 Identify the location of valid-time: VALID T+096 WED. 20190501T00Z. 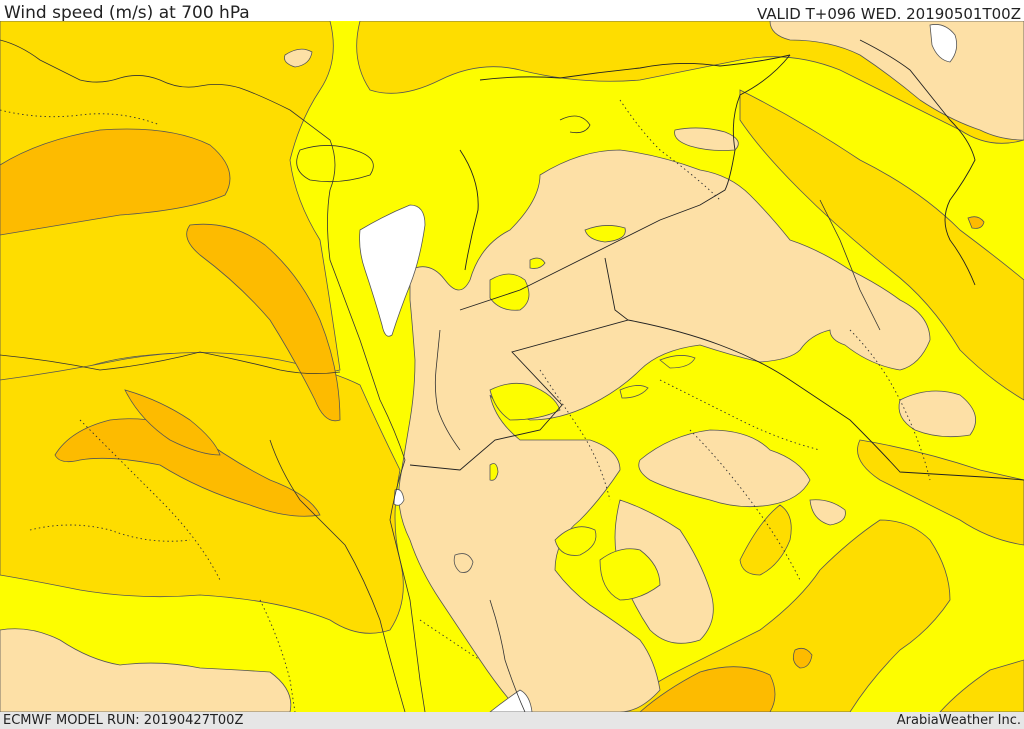
(888, 14).